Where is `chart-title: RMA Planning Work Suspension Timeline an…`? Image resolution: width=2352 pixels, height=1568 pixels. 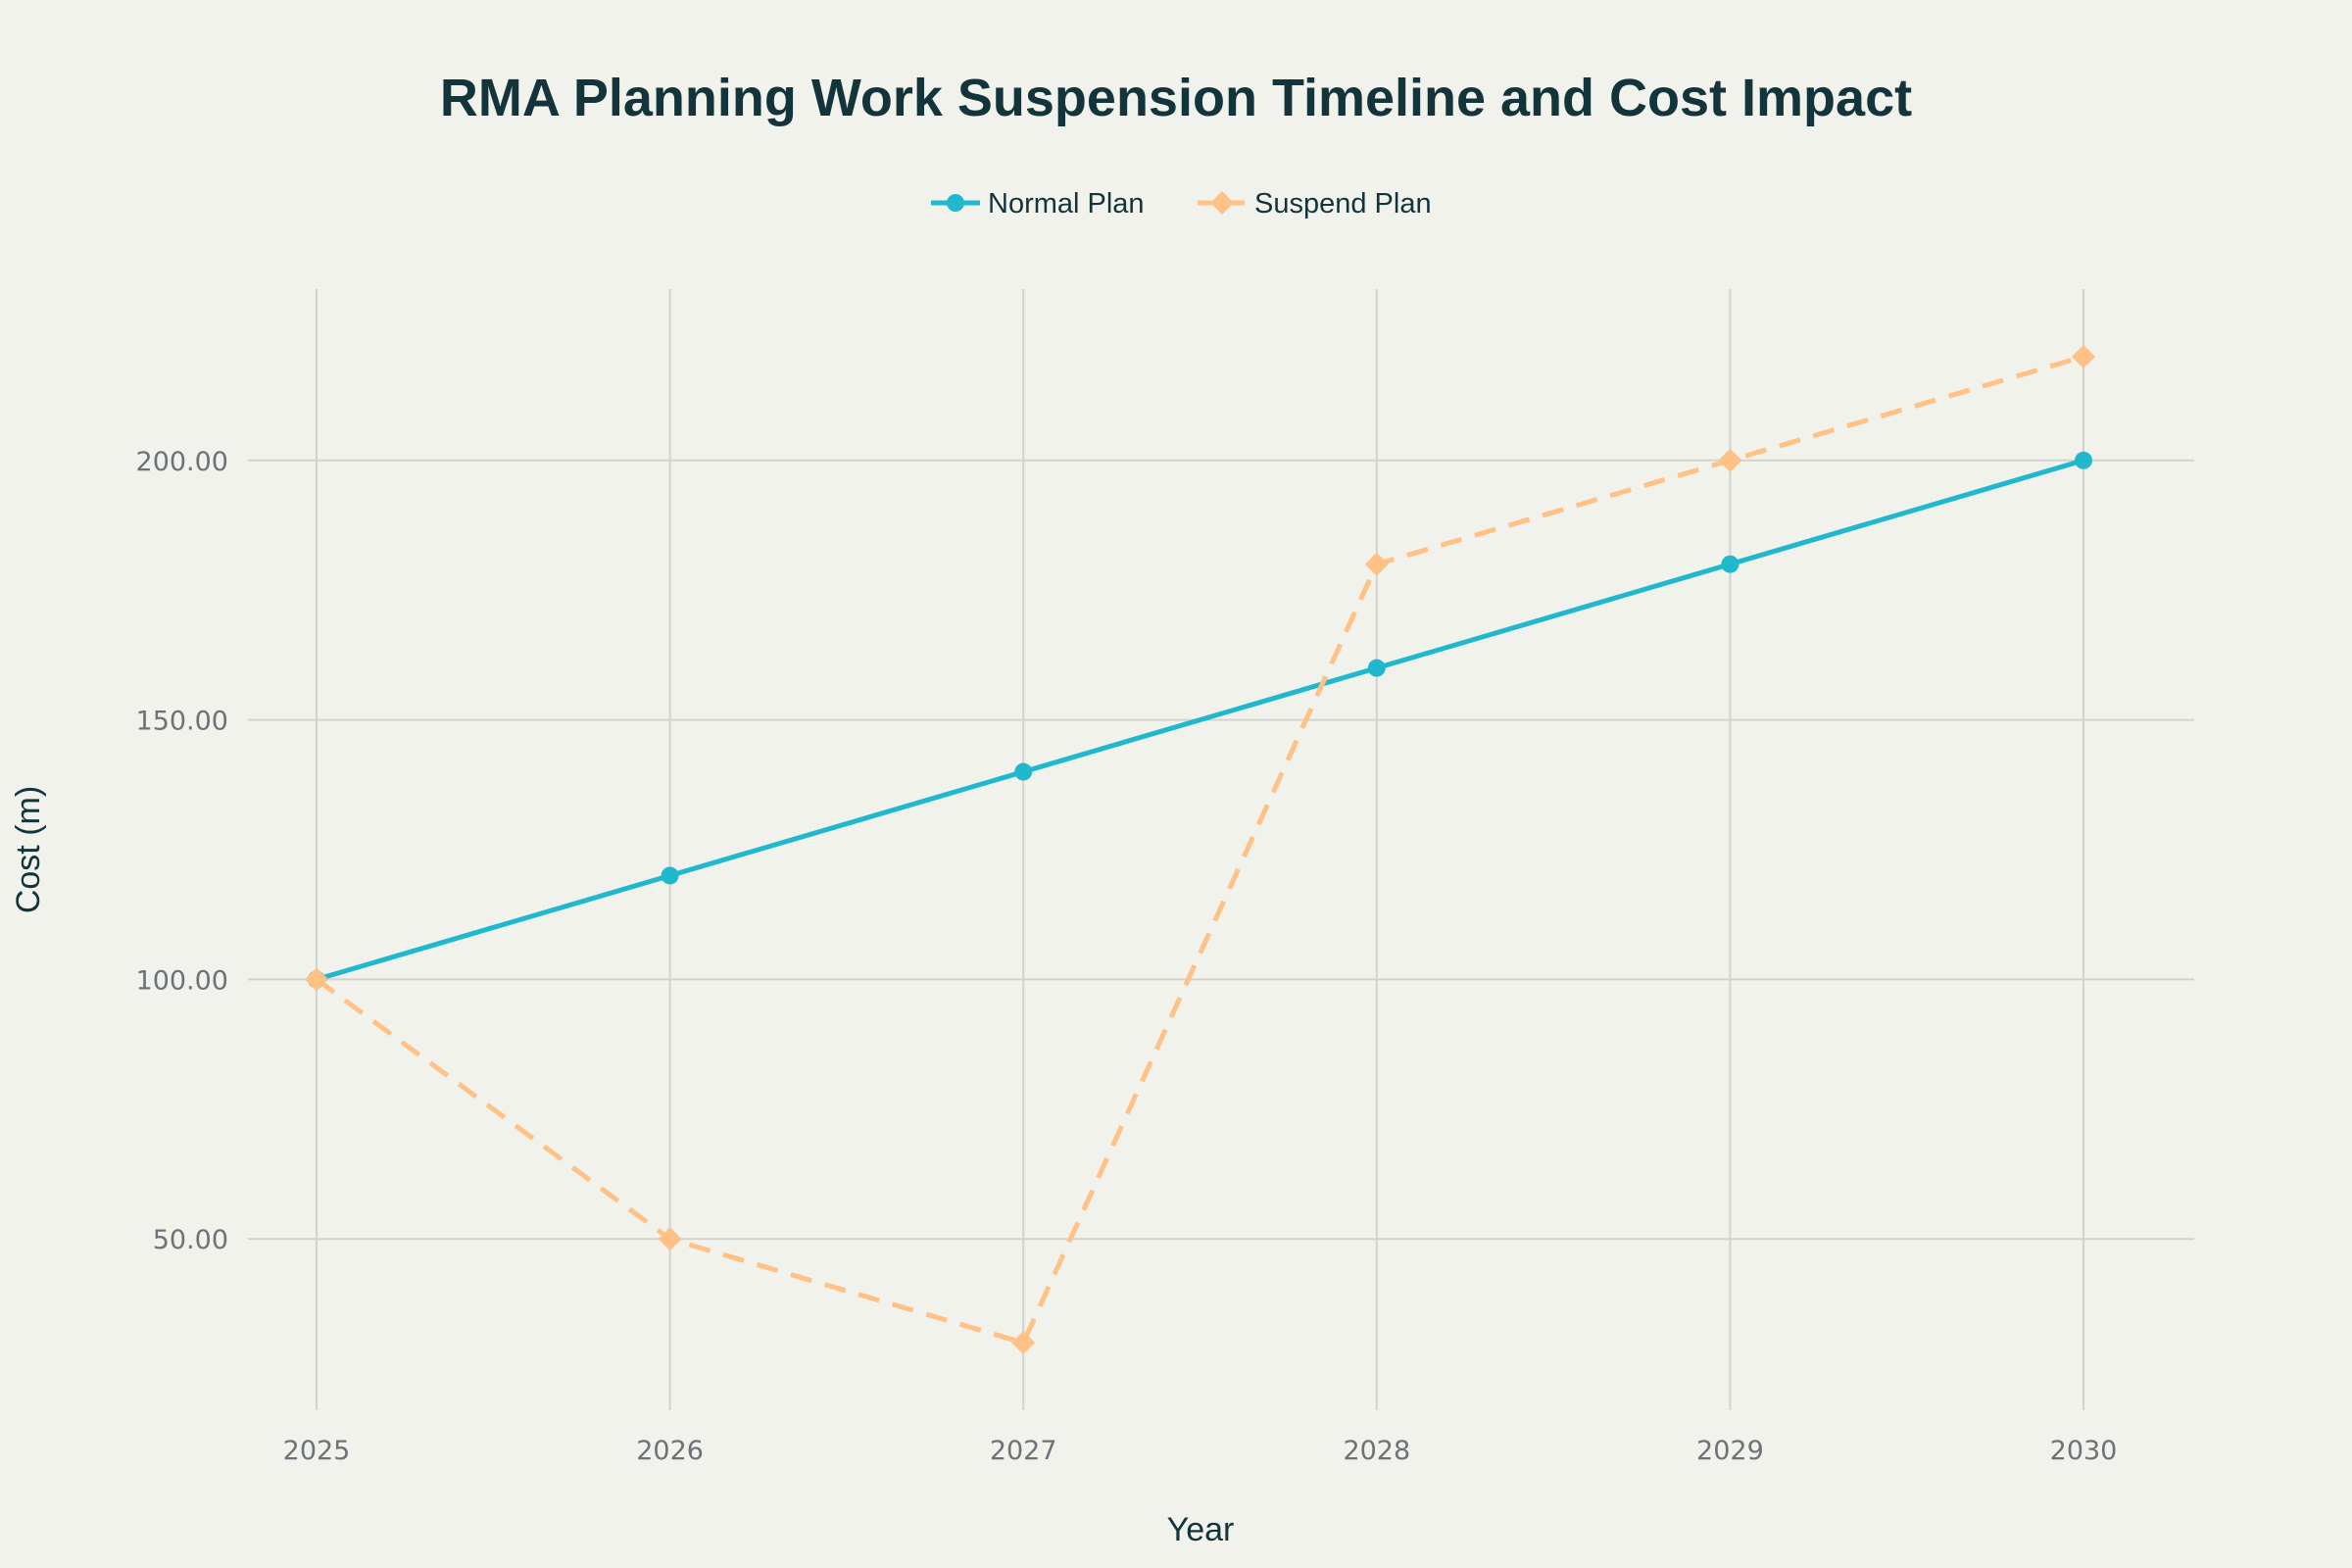
chart-title: RMA Planning Work Suspension Timeline an… is located at coordinates (1176, 98).